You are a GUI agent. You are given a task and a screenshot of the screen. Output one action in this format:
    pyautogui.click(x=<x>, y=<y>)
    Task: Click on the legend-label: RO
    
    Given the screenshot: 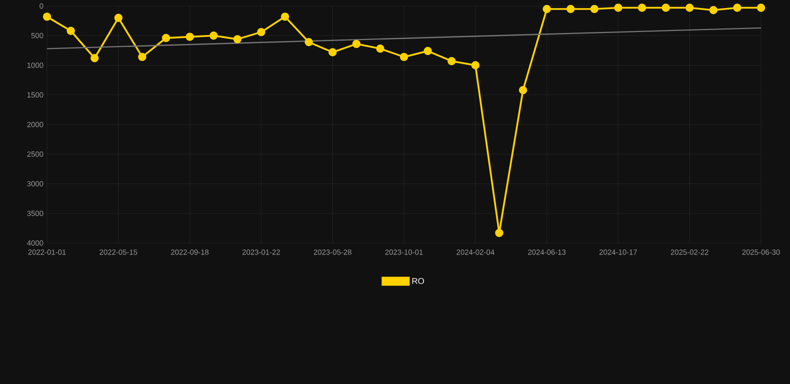 What is the action you would take?
    pyautogui.click(x=418, y=281)
    